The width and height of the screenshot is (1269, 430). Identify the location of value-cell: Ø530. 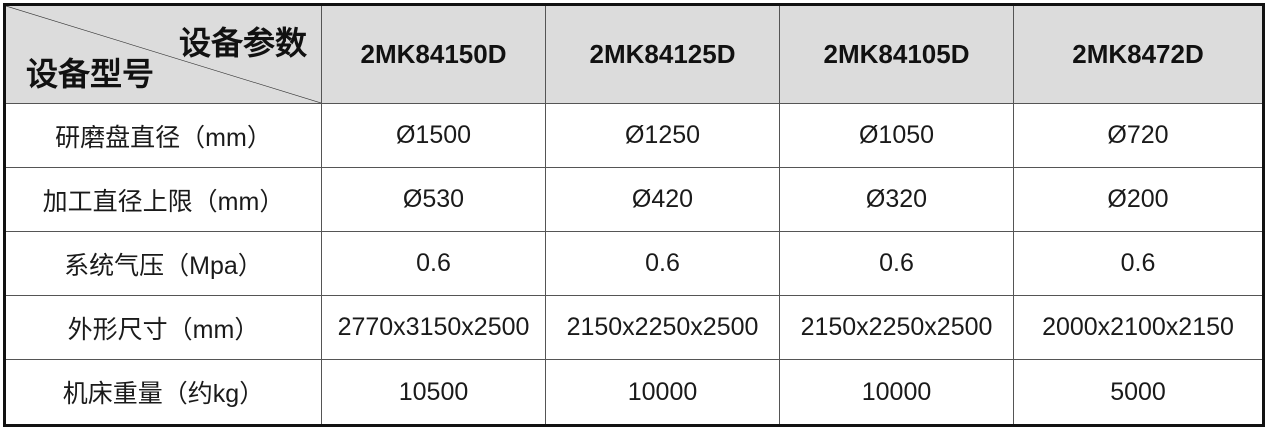
(433, 200).